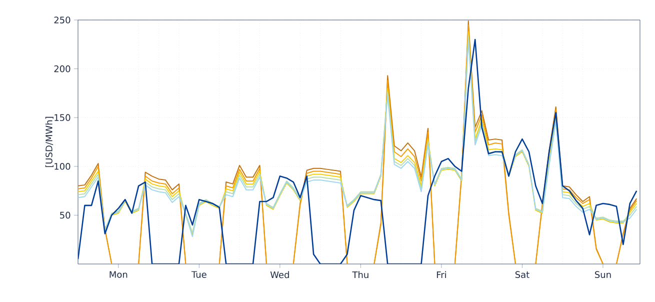  I want to click on x-tick-label: Sun, so click(603, 274).